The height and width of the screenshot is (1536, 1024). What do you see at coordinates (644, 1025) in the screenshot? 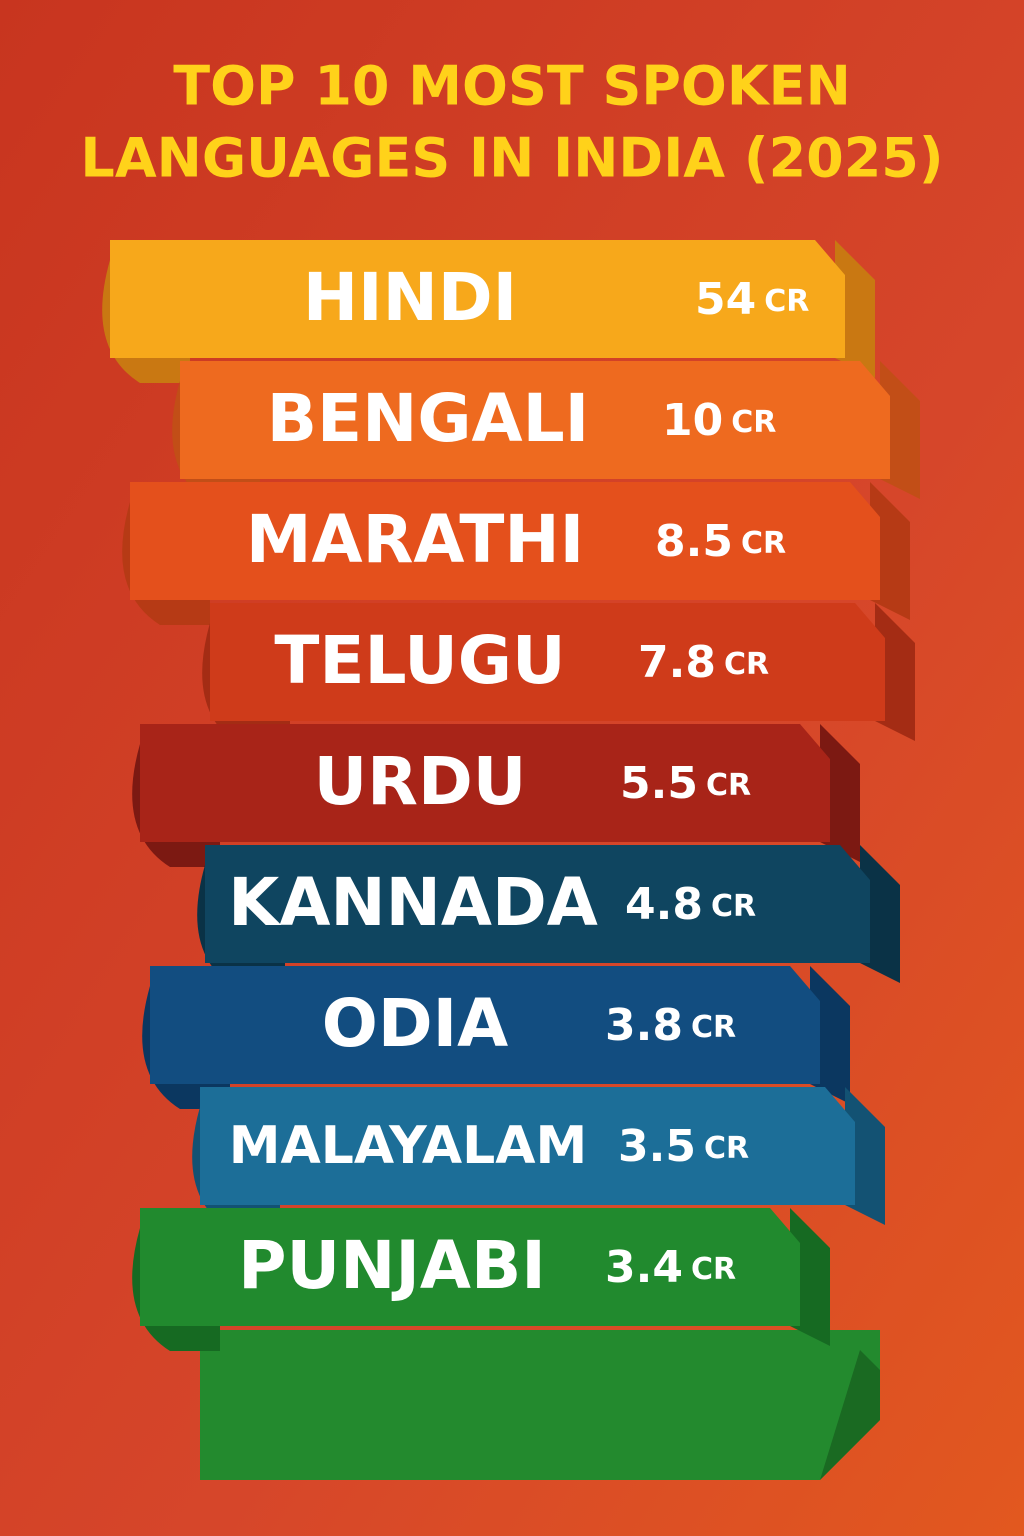
I see `speakers-value: 3.8` at bounding box center [644, 1025].